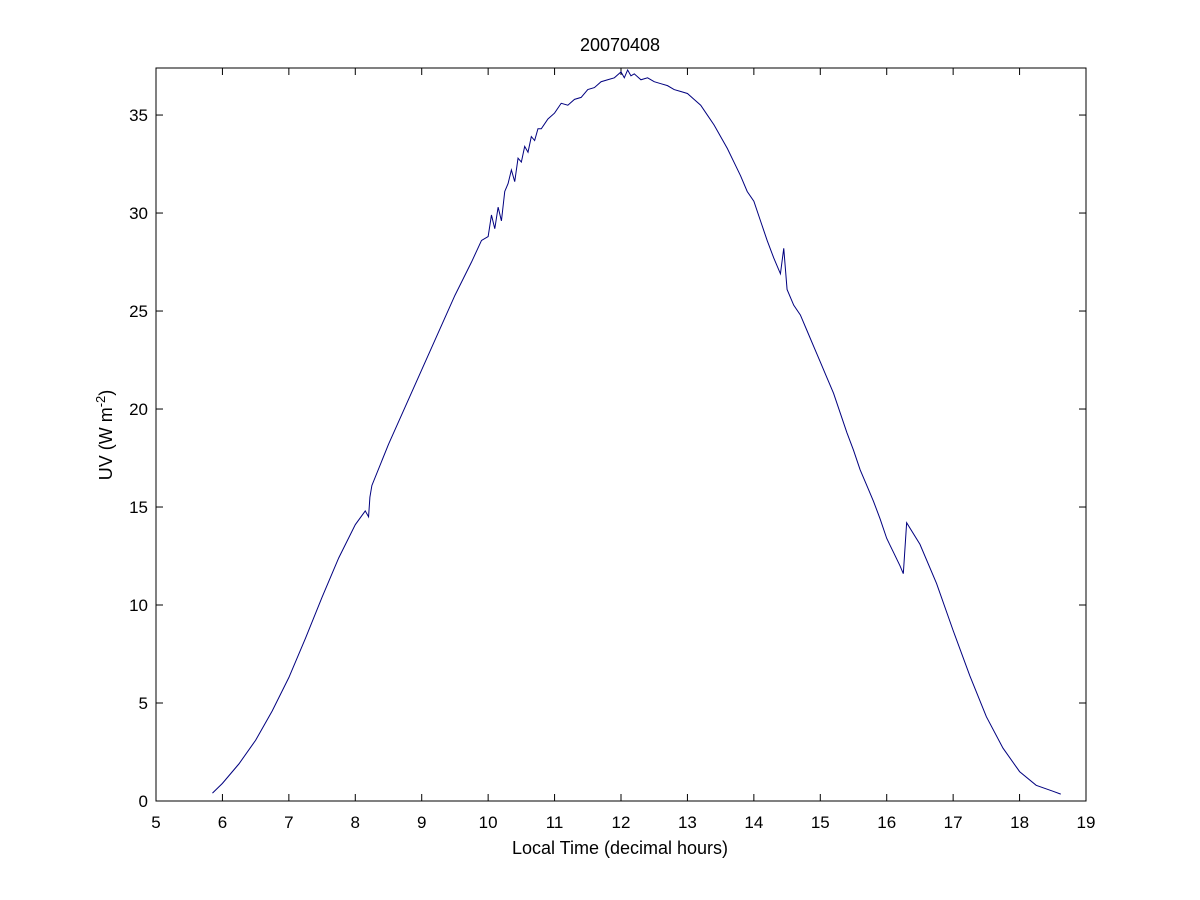 This screenshot has height=900, width=1200. What do you see at coordinates (143, 801) in the screenshot?
I see `y-tick-label: 0` at bounding box center [143, 801].